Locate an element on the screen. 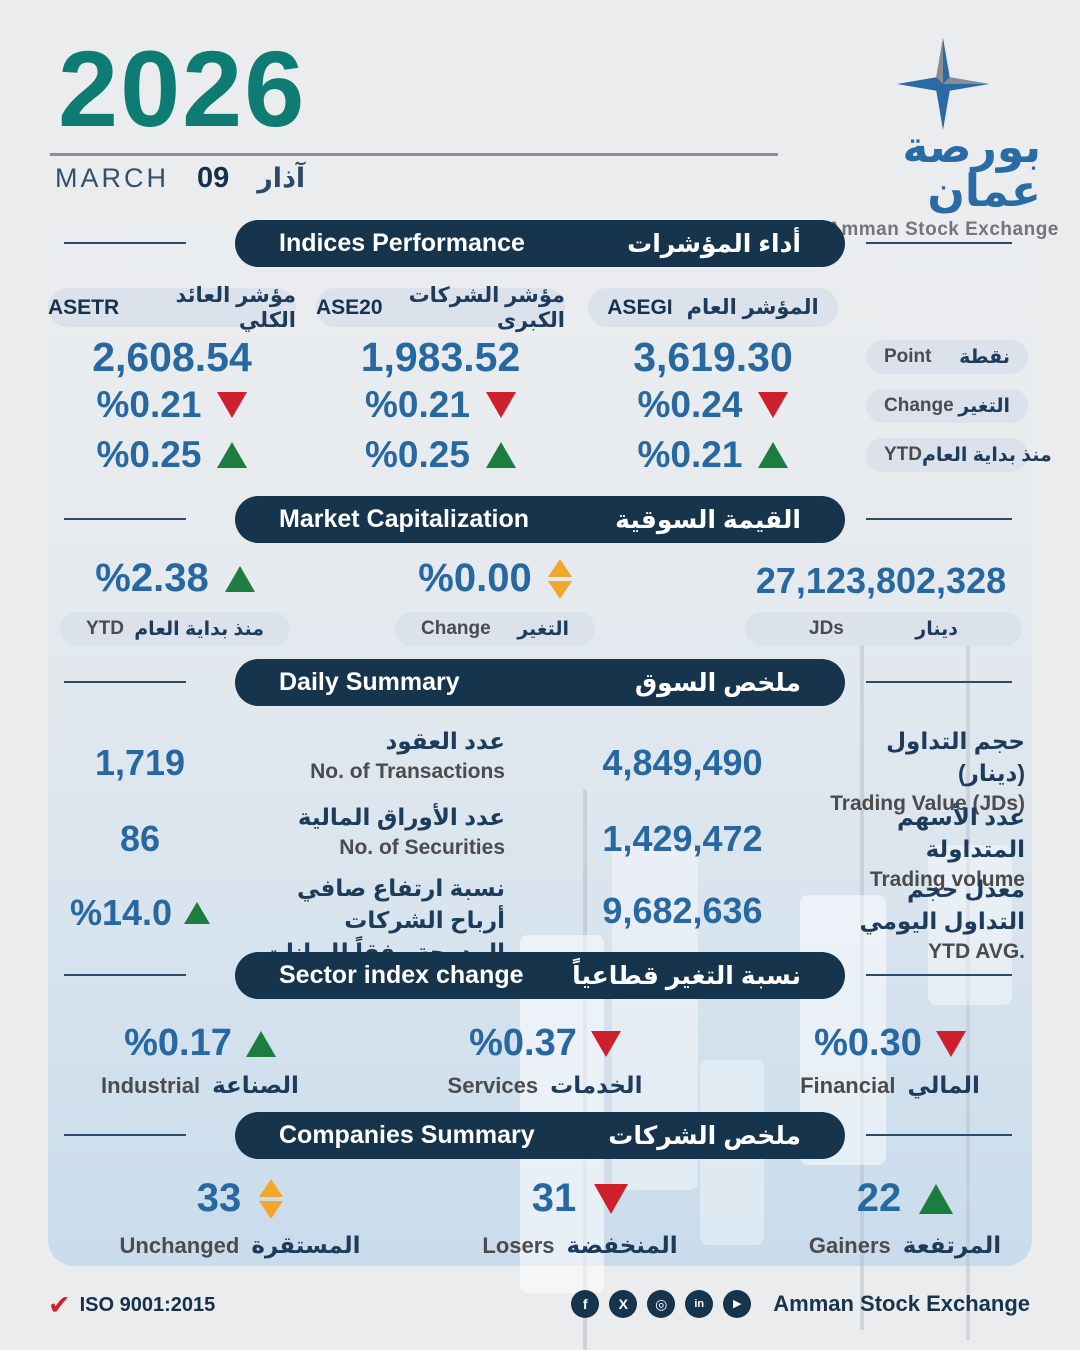  trading-volume-value: 1,429,472 is located at coordinates (682, 838).